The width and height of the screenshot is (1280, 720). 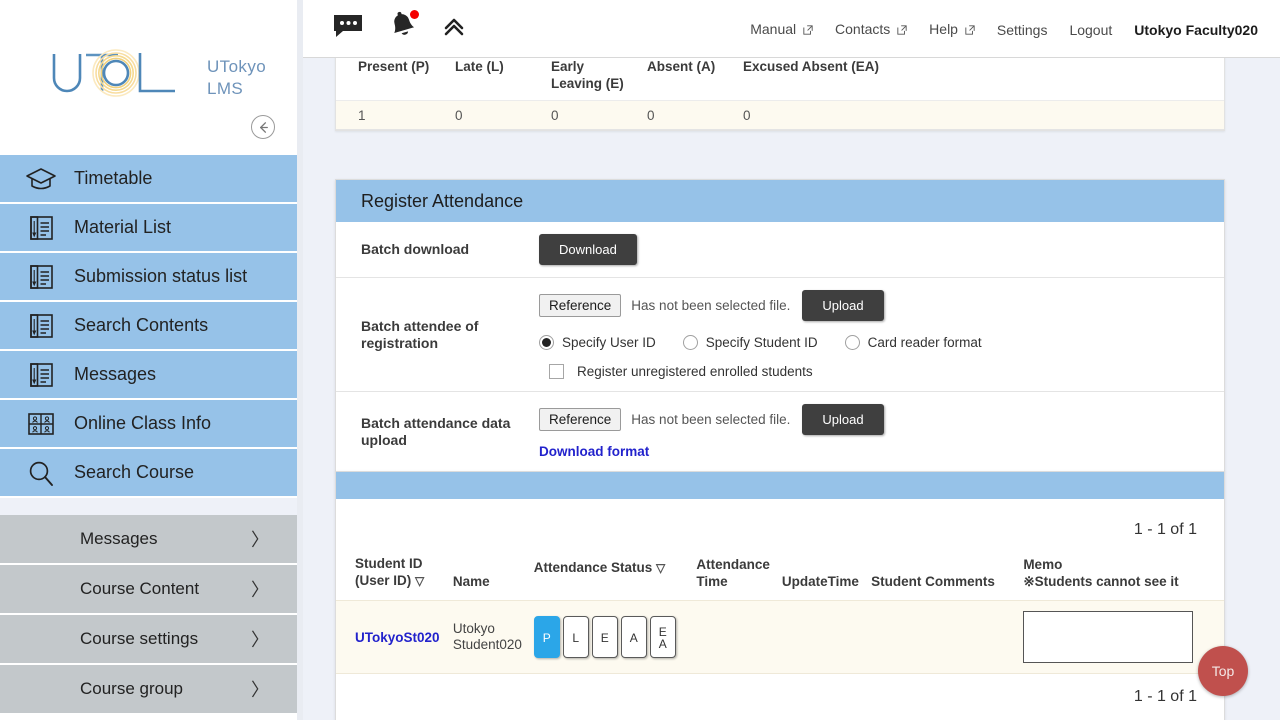 I want to click on sidebar-item-material-list: Material List, so click(x=148, y=228).